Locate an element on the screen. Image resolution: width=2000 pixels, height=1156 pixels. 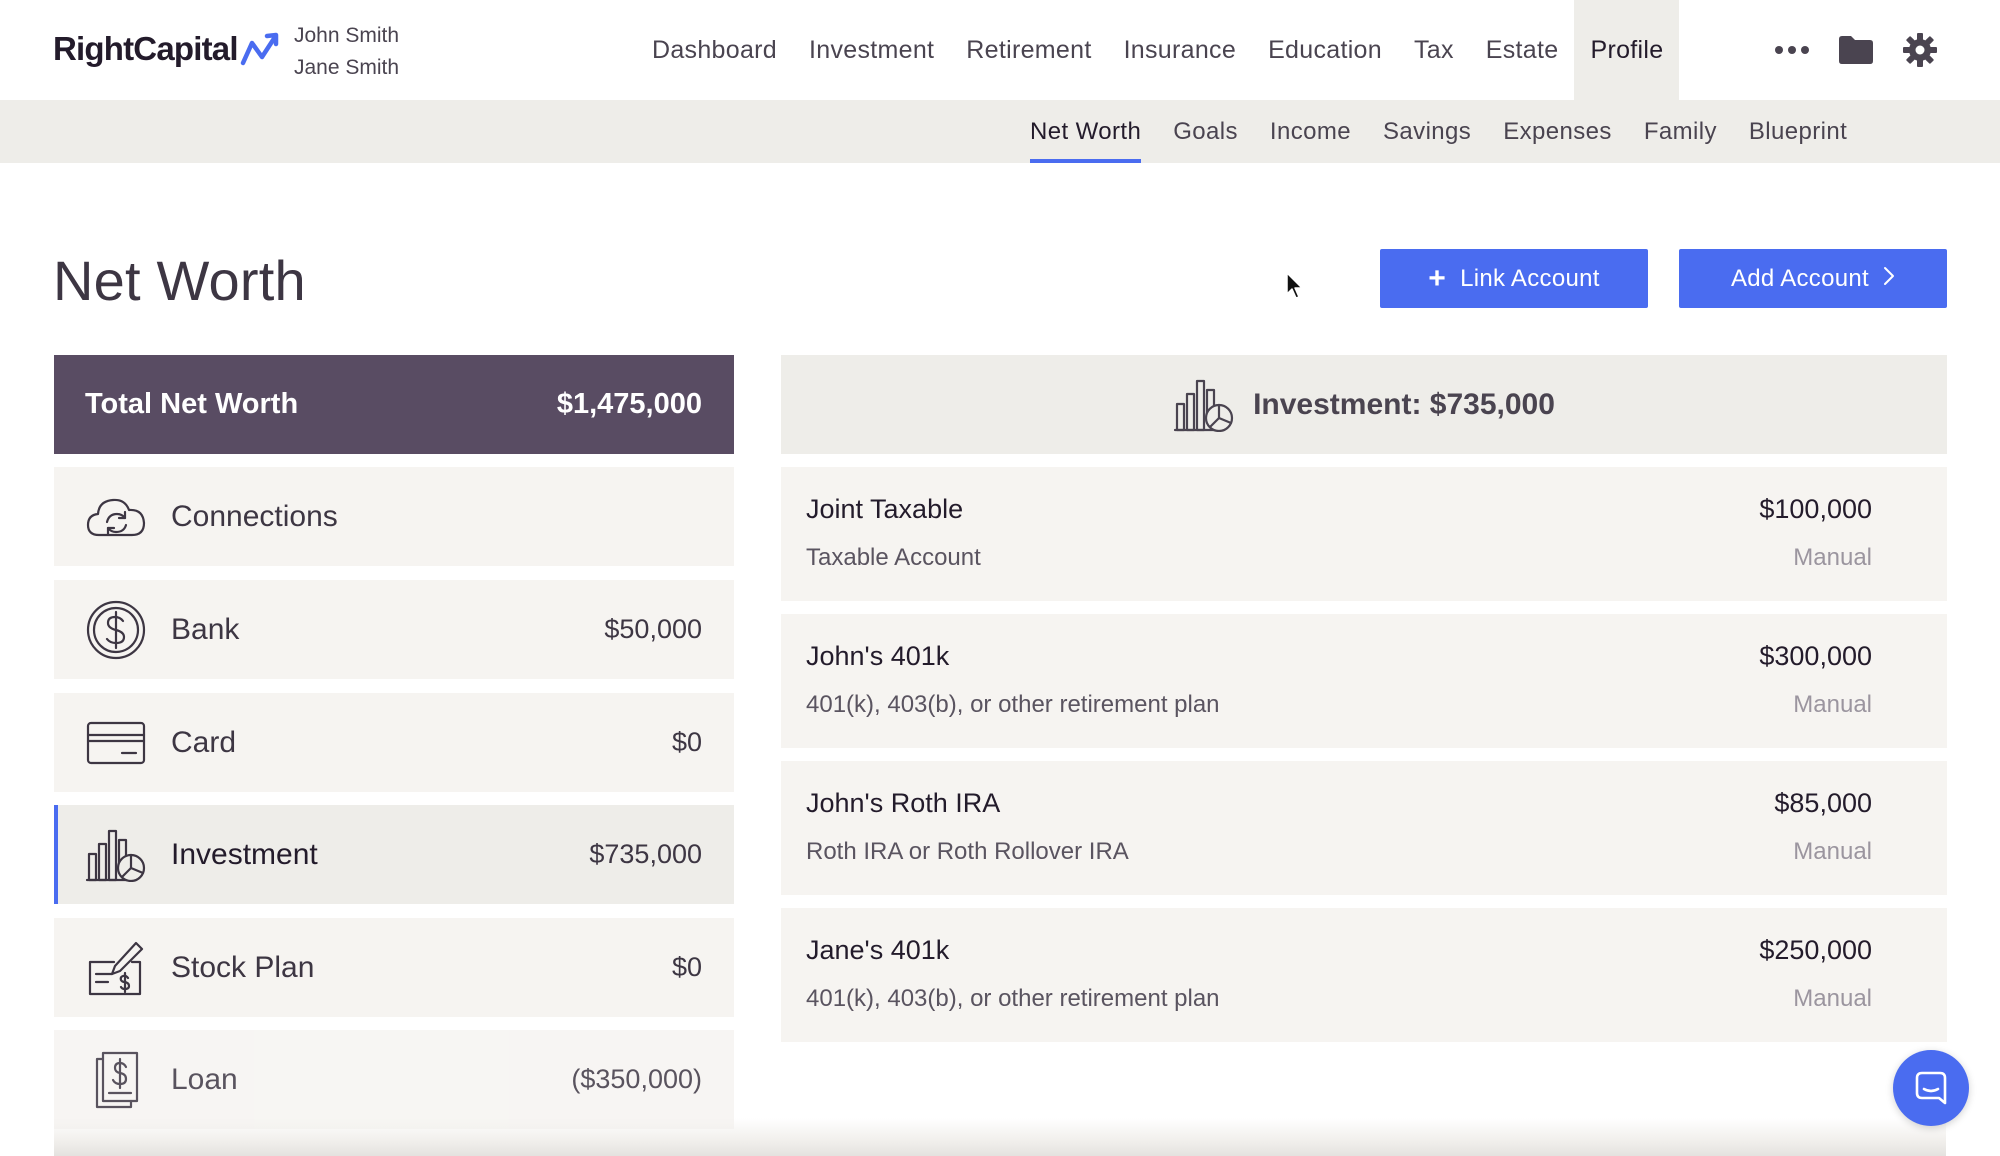
category-card: Card $0 is located at coordinates (394, 742).